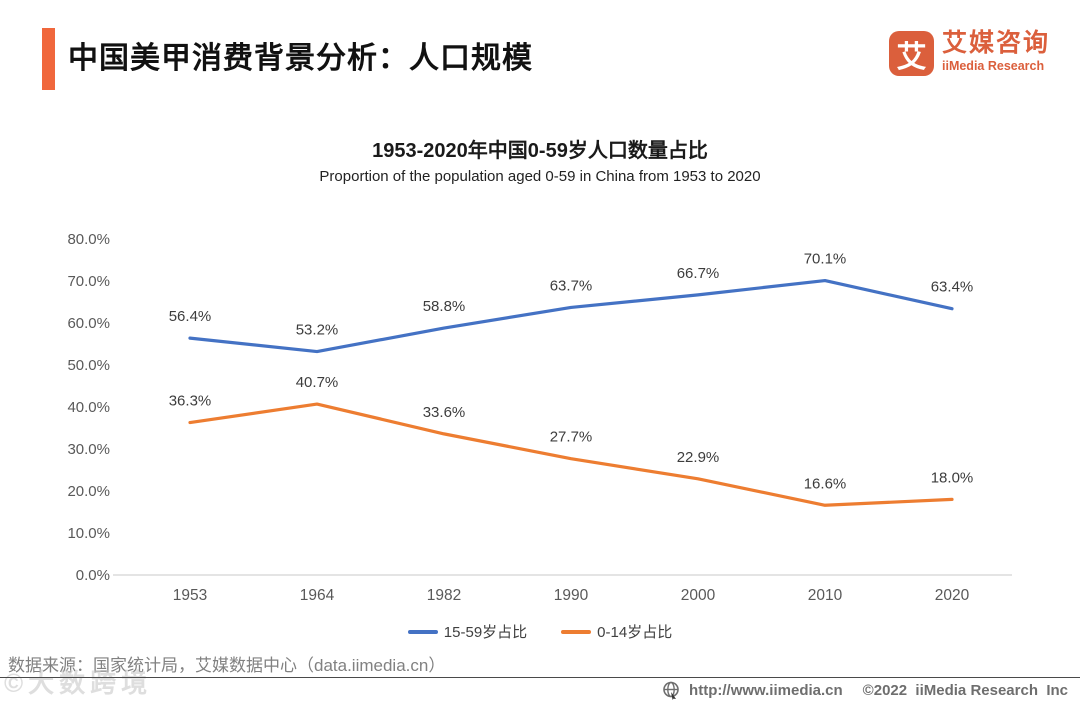 This screenshot has height=702, width=1080. I want to click on data-label: 63.4%, so click(952, 287).